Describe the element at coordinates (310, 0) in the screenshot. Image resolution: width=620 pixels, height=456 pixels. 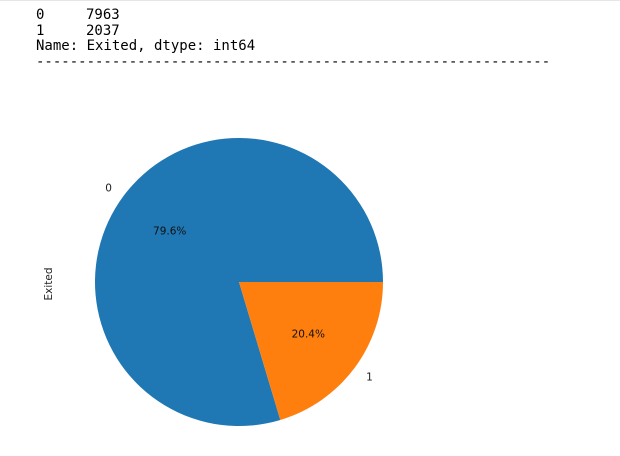
I see `cell-top-border` at that location.